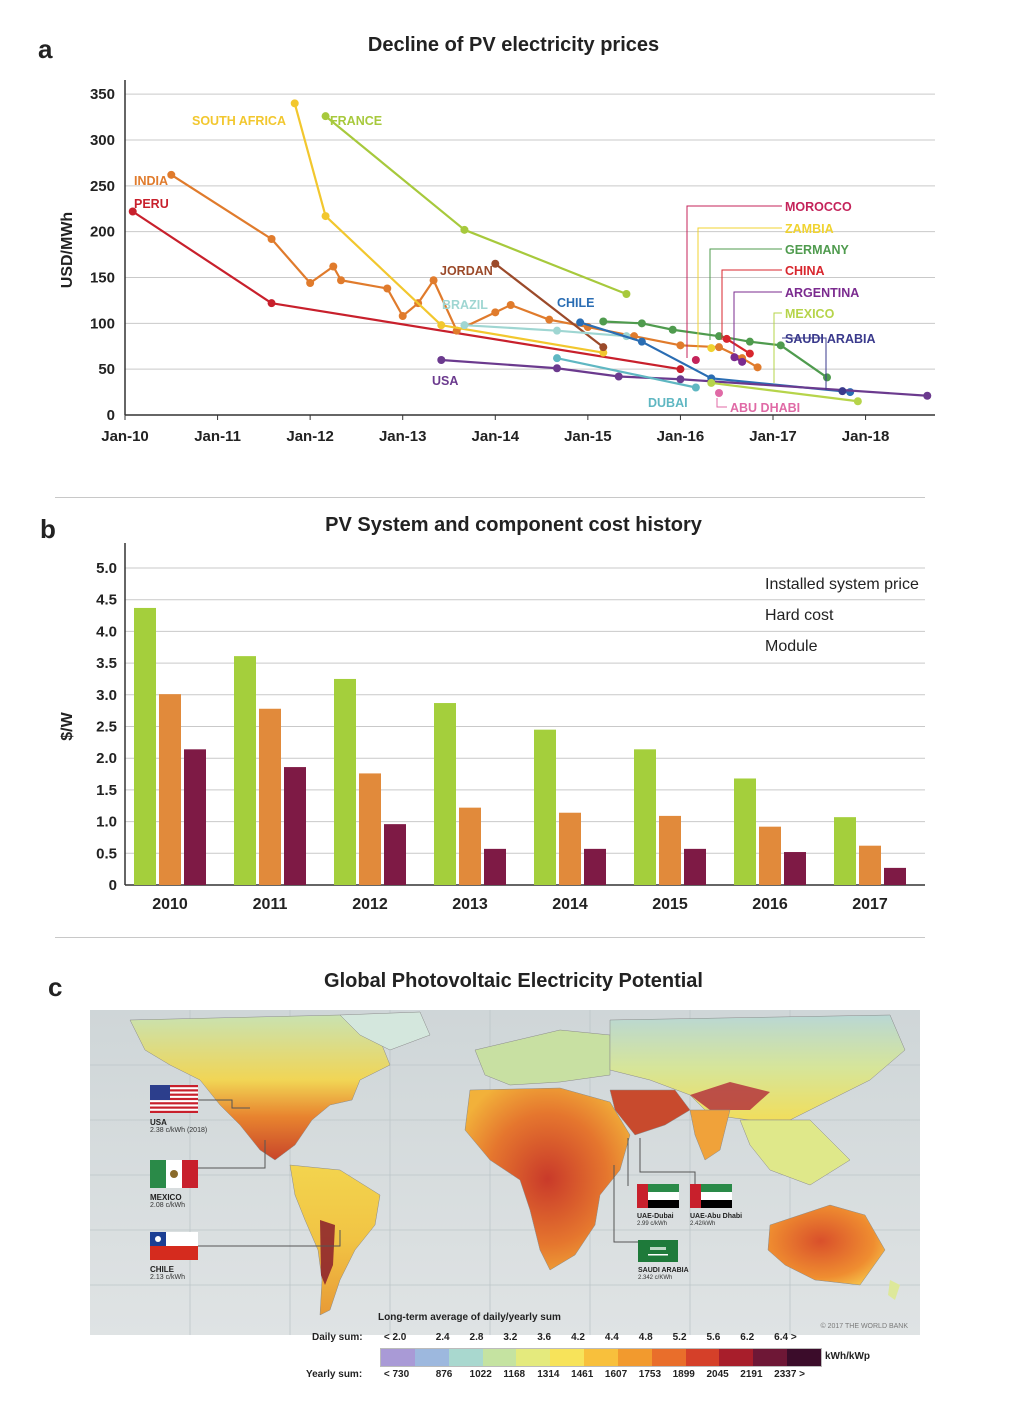  I want to click on uae-flag, so click(711, 1196).